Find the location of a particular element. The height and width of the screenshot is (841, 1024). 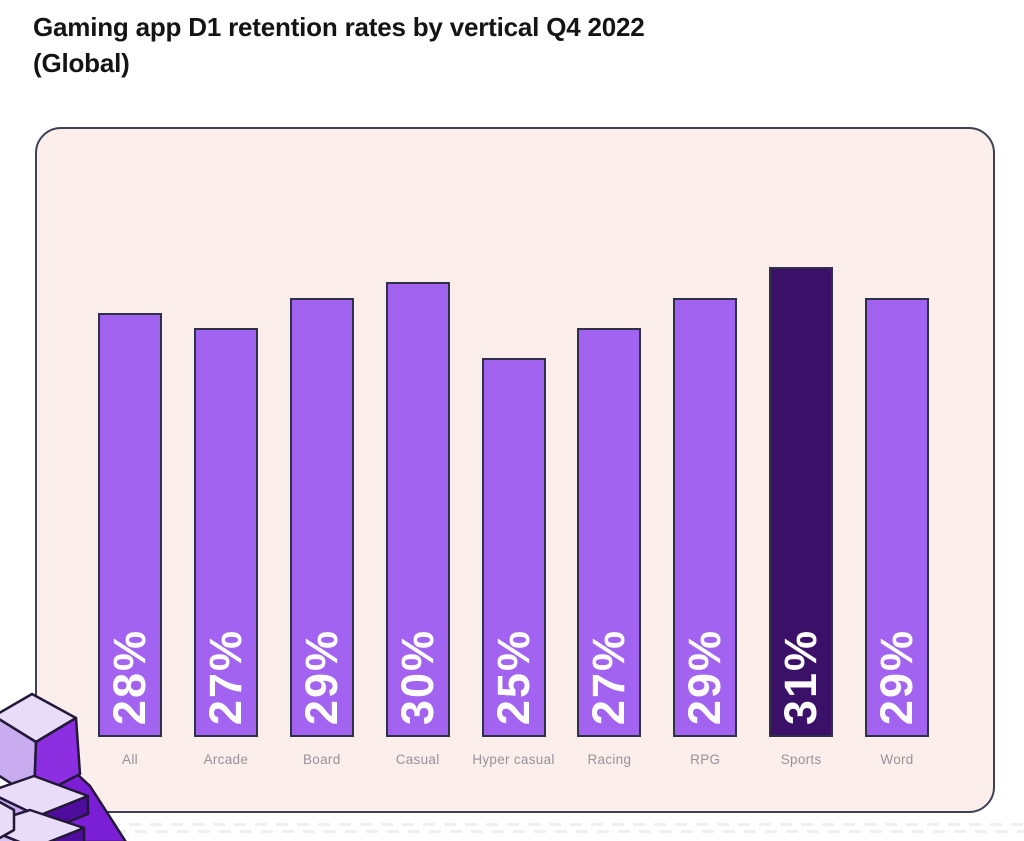

bar-casual: 30% is located at coordinates (417, 509).